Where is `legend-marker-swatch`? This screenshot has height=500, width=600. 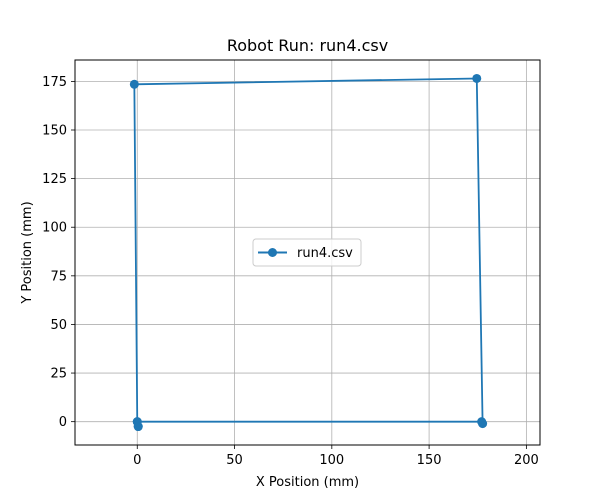 legend-marker-swatch is located at coordinates (272, 252).